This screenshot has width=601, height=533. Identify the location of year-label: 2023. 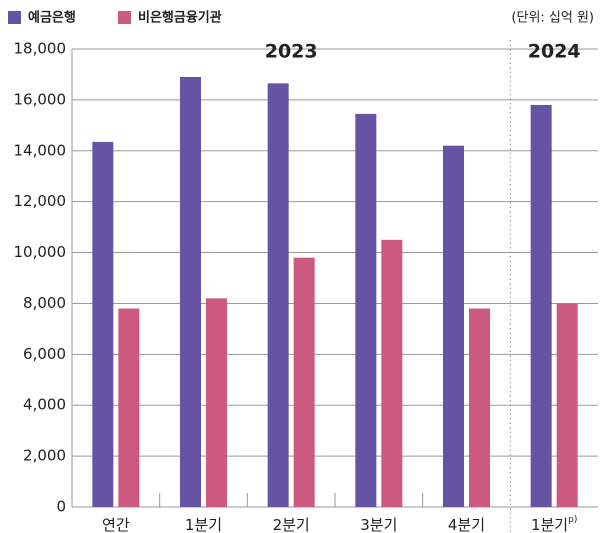
(291, 52).